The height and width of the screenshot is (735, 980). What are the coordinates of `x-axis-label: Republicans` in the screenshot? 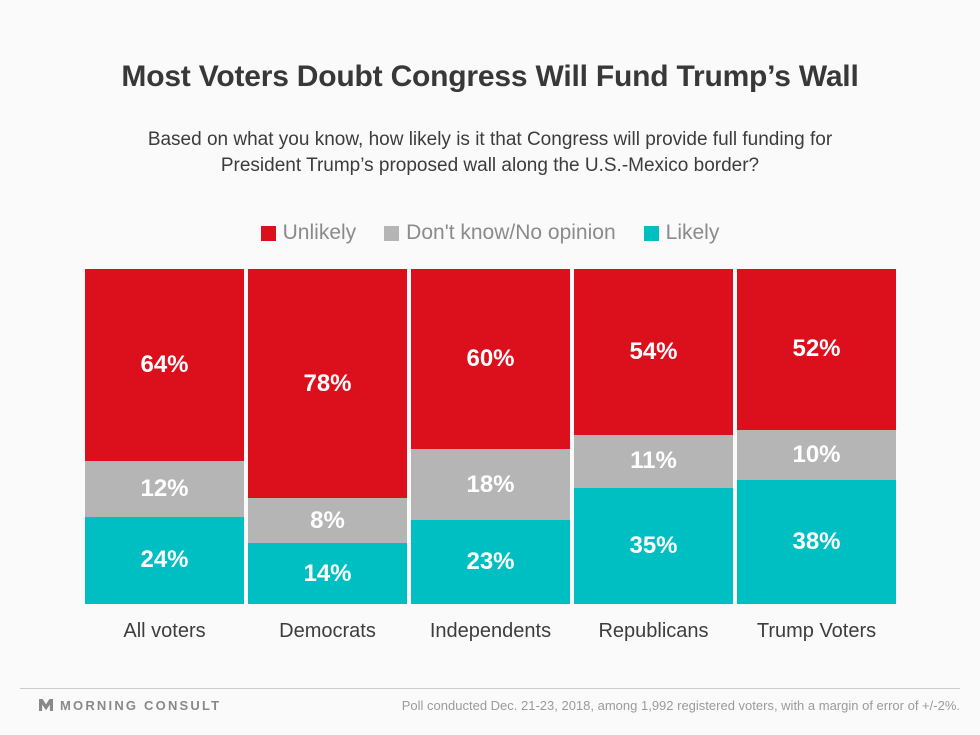 It's located at (653, 631).